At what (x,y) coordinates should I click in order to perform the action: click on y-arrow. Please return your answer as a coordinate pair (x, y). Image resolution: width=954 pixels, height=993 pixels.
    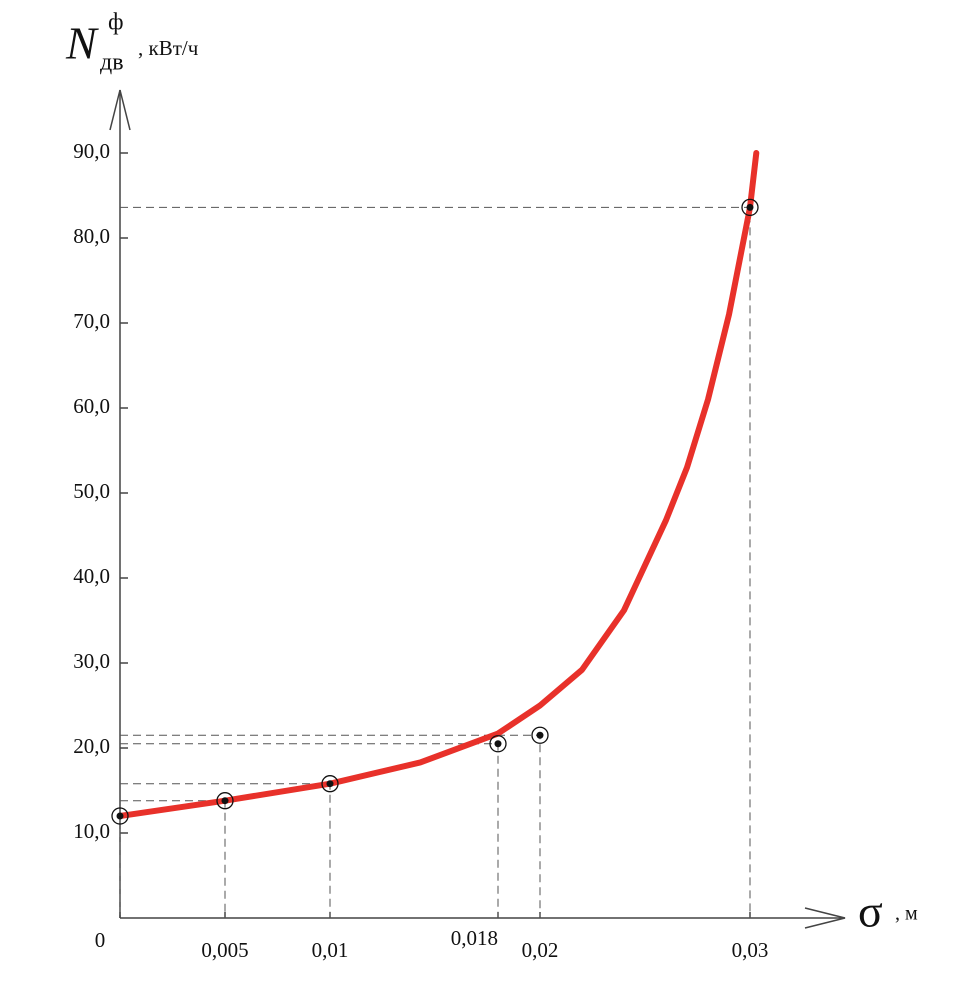
    Looking at the image, I should click on (120, 110).